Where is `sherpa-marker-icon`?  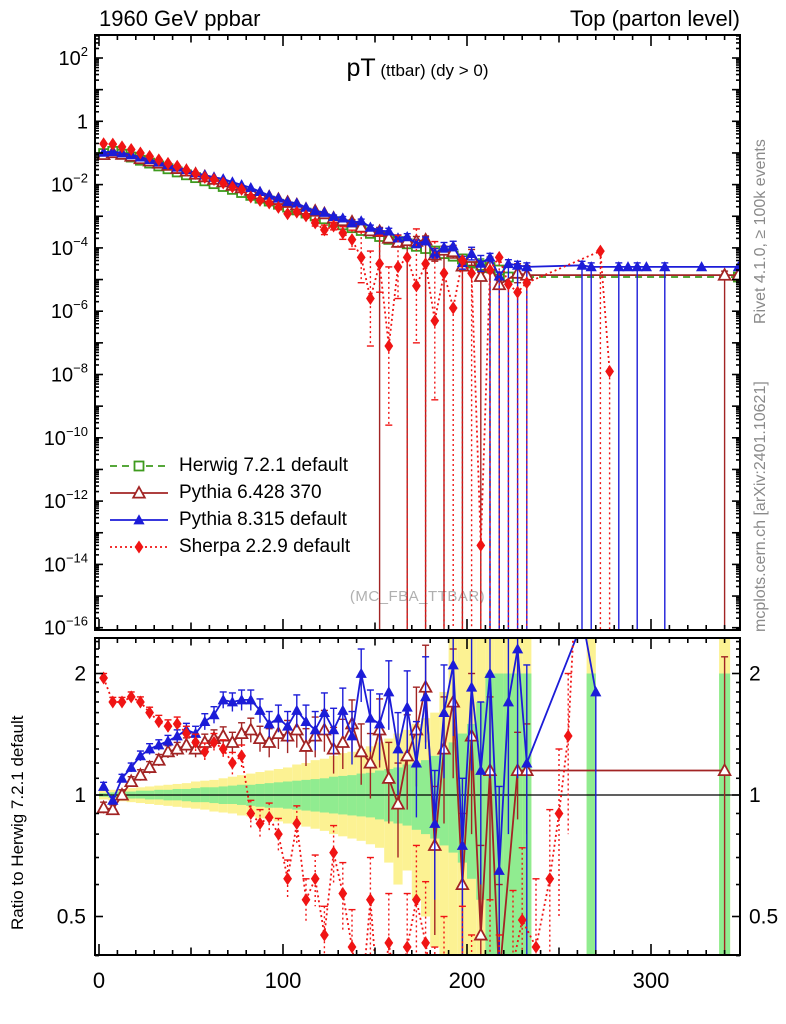
sherpa-marker-icon is located at coordinates (139, 546).